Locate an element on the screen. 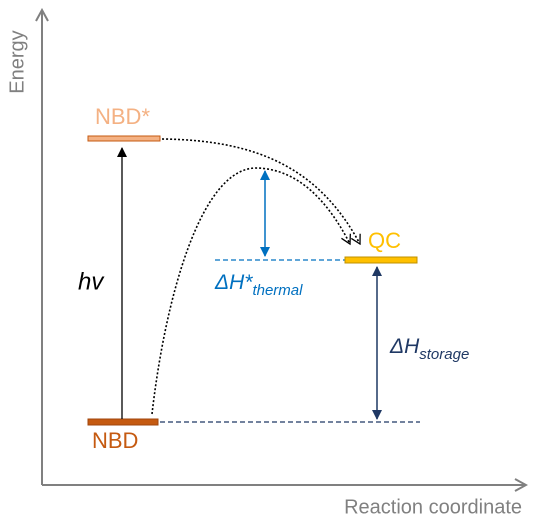 The image size is (536, 522). annotation: ΔHstorage is located at coordinates (429, 349).